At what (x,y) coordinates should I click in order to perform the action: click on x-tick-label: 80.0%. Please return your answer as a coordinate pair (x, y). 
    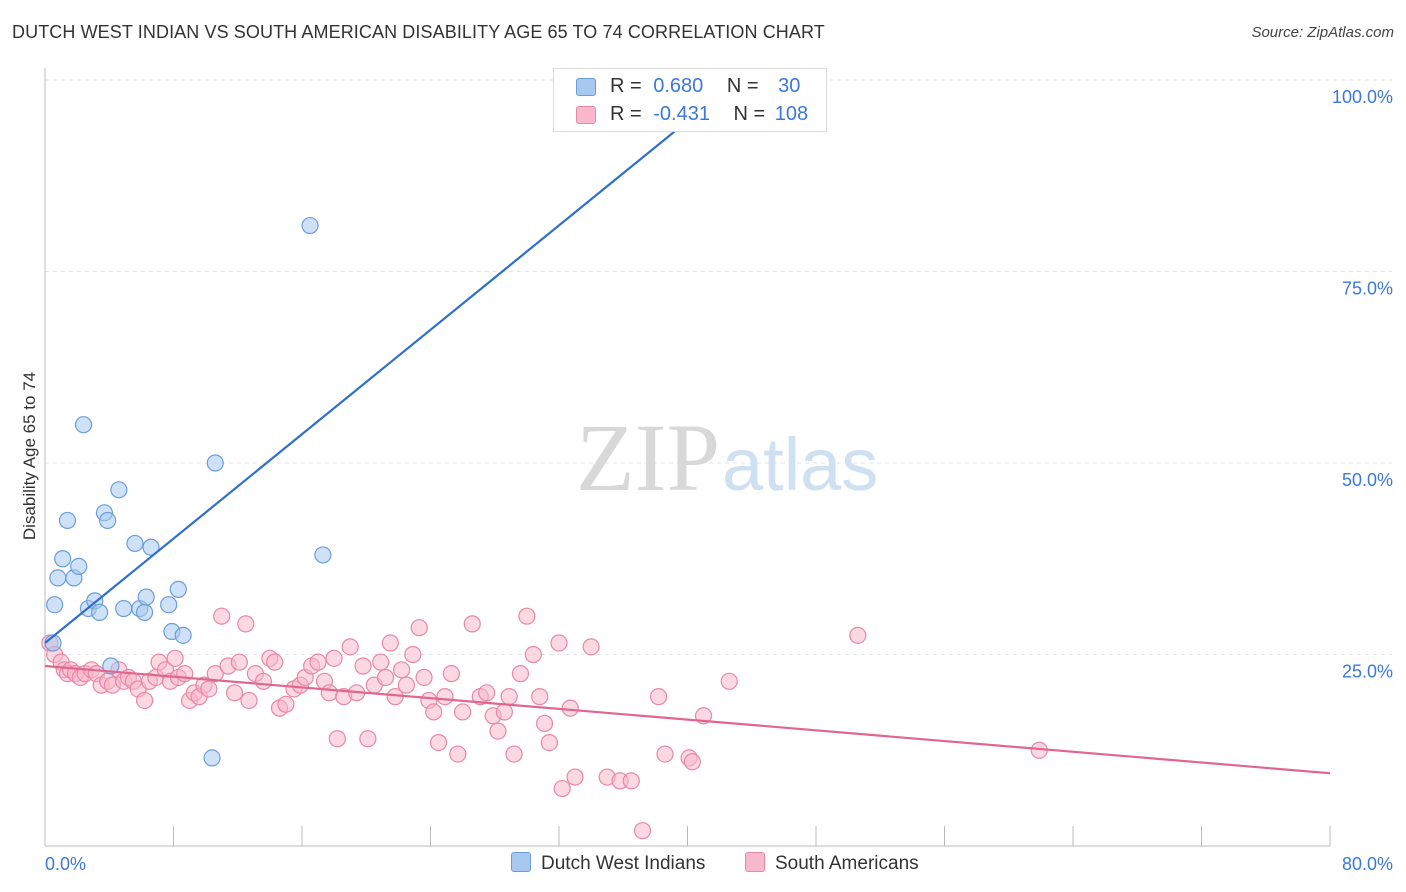
    Looking at the image, I should click on (1367, 864).